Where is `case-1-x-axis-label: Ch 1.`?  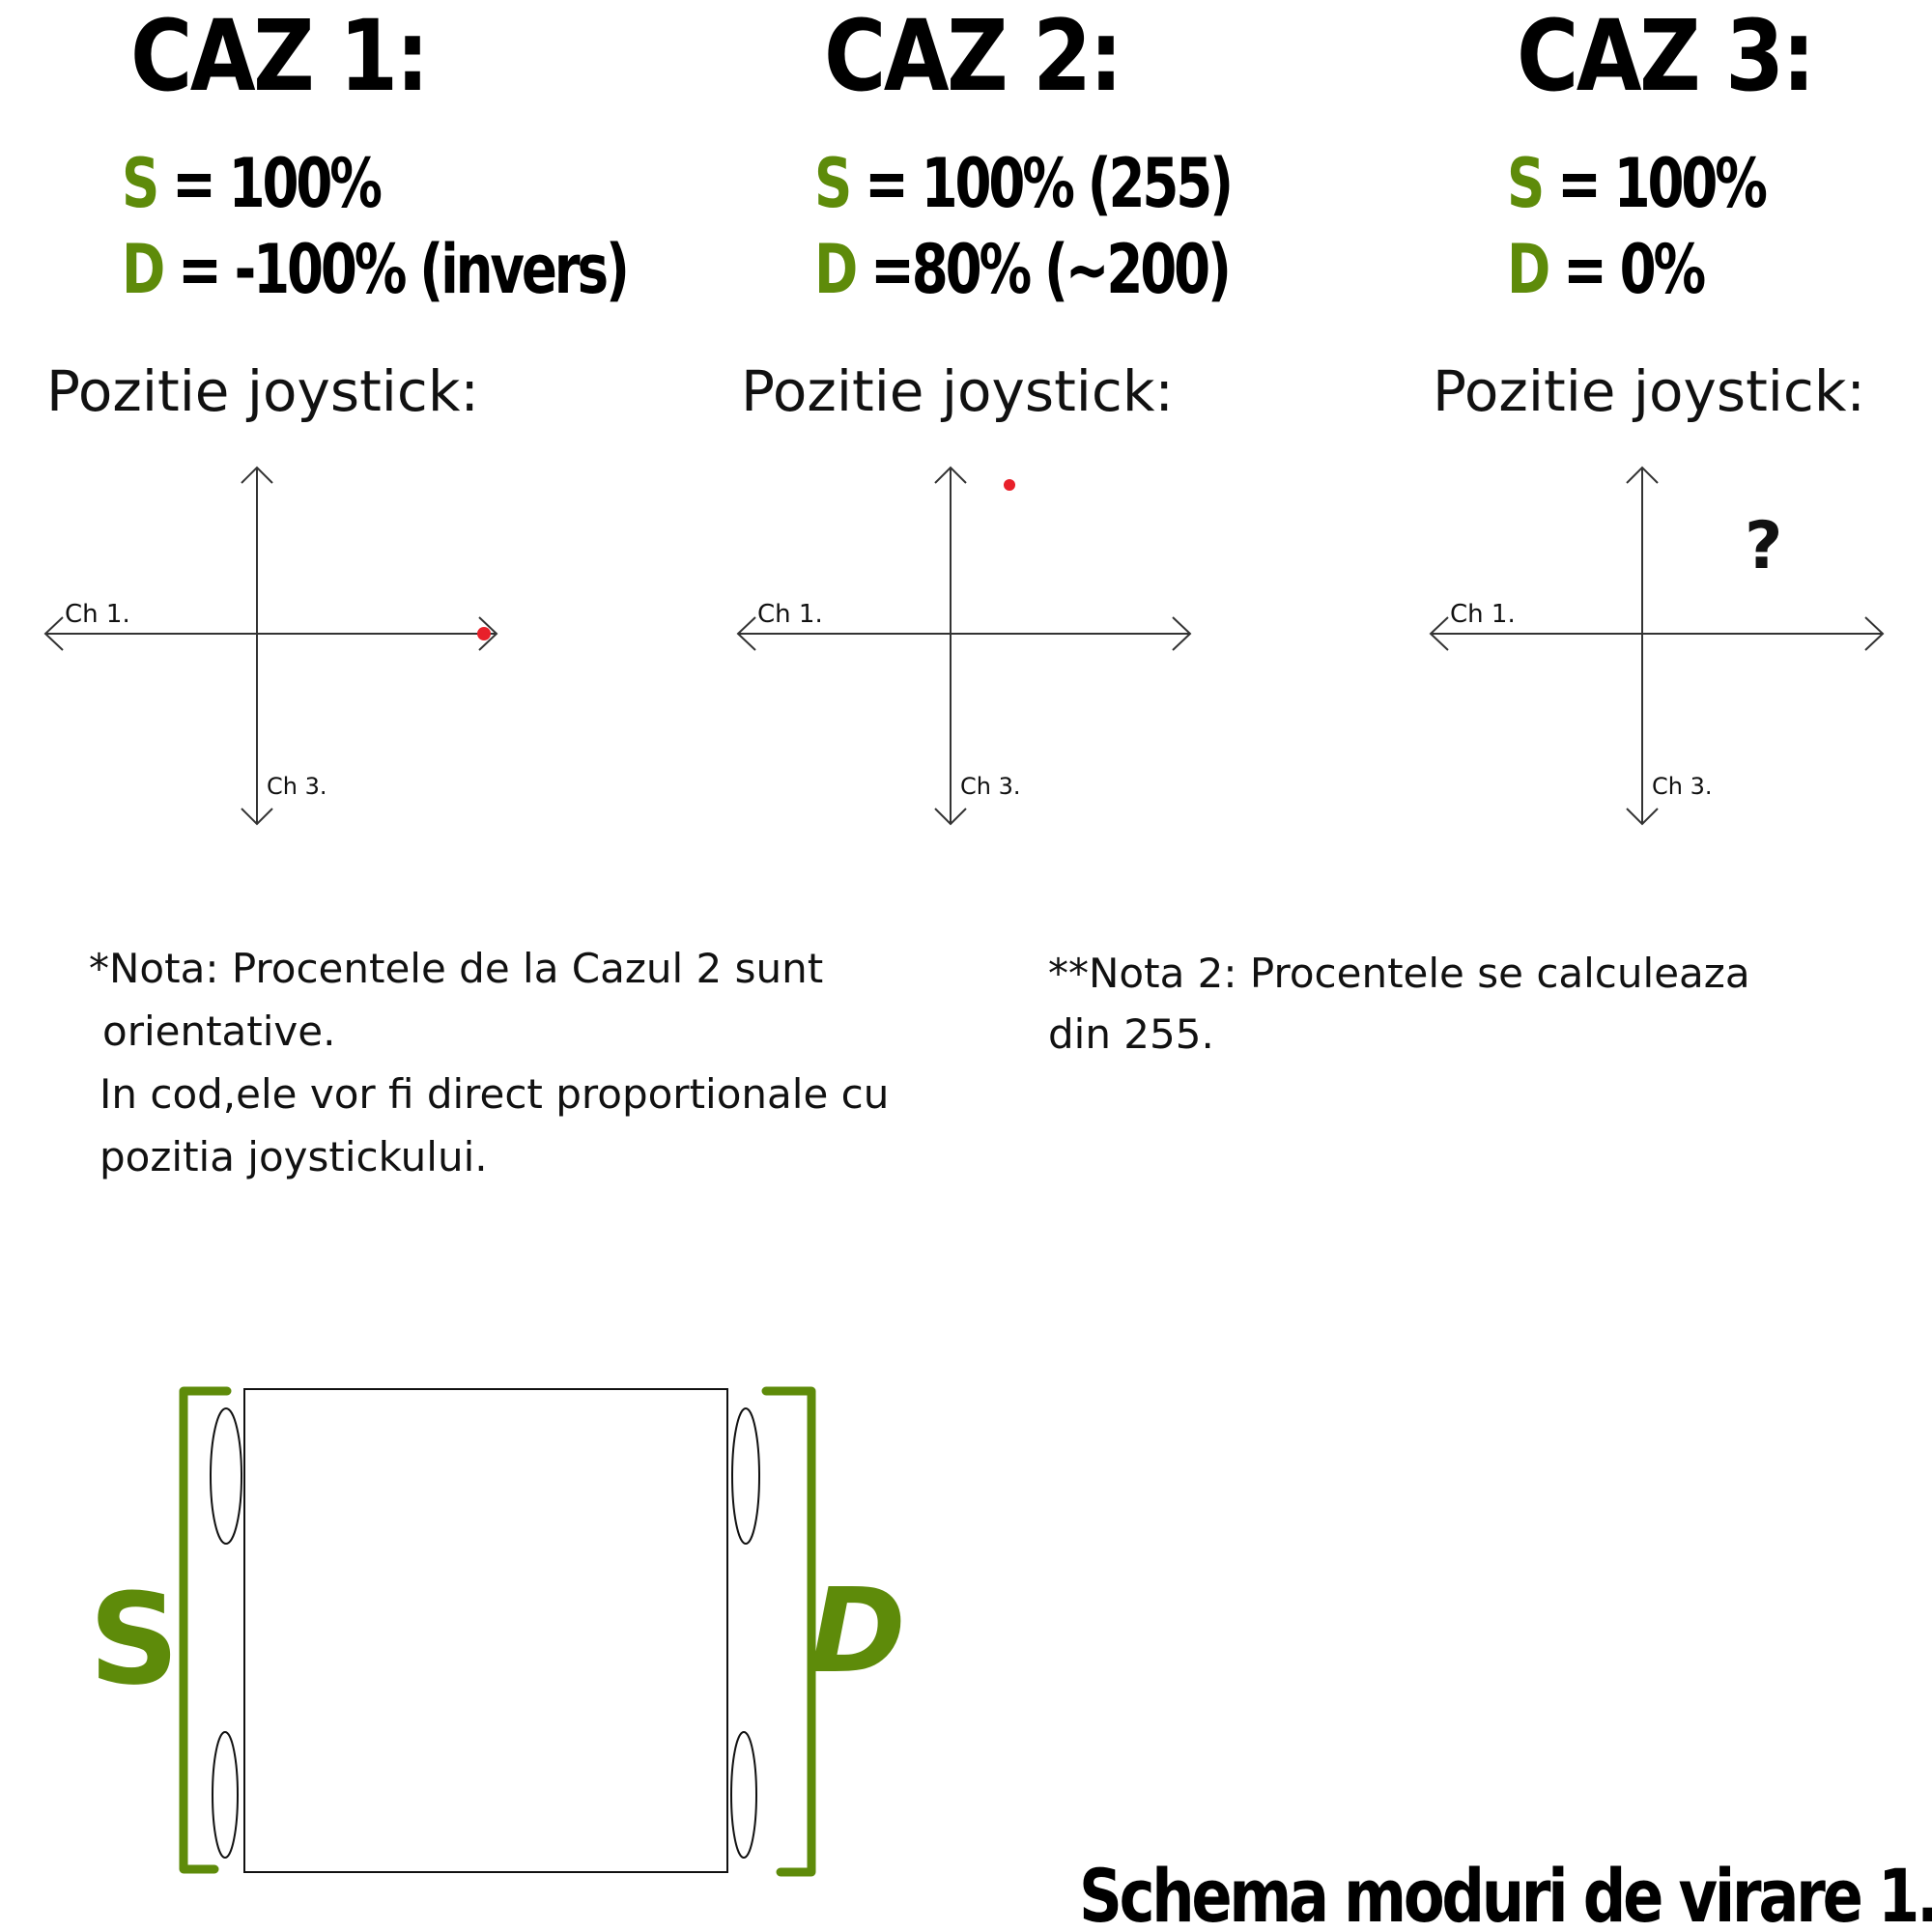
case-1-x-axis-label: Ch 1. is located at coordinates (97, 614).